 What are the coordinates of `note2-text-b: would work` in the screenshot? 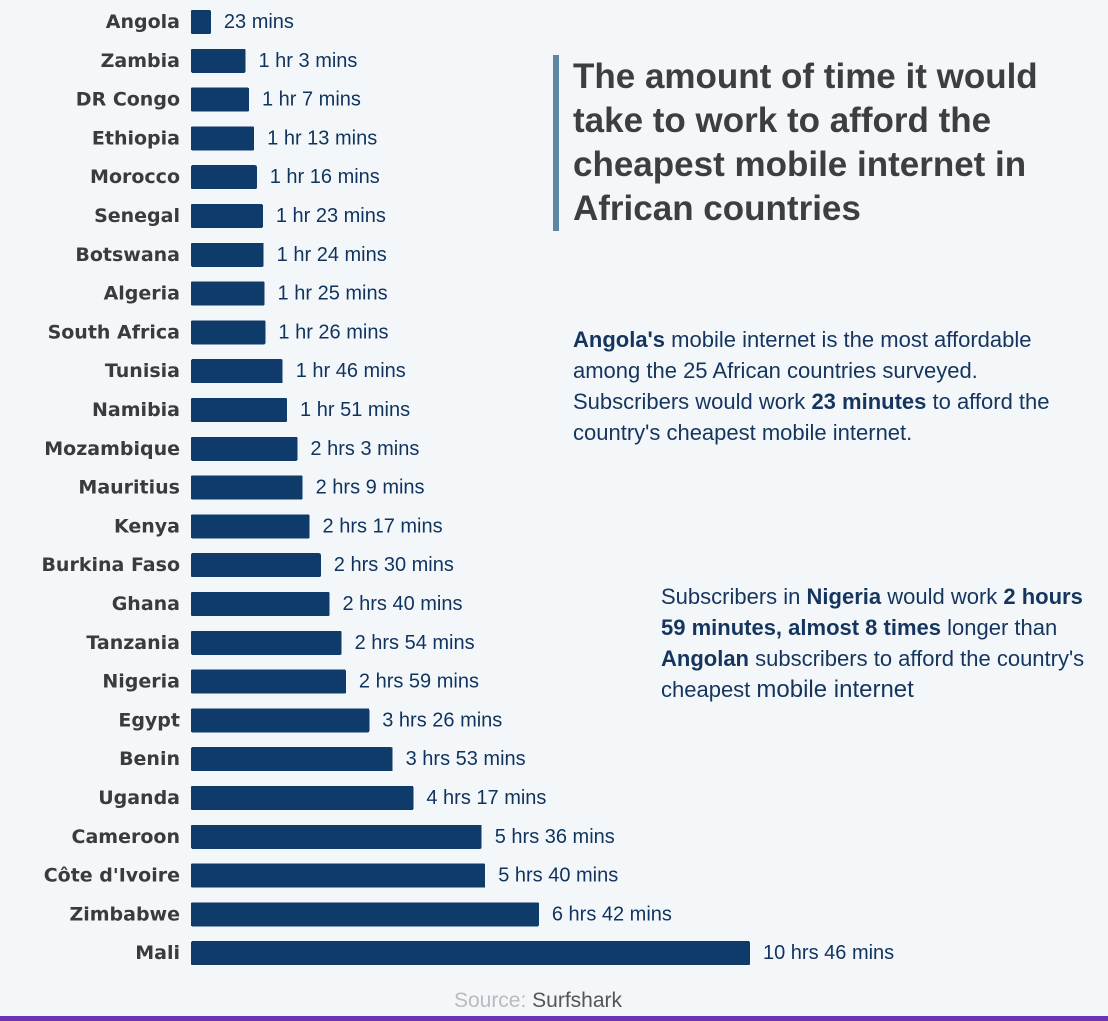 It's located at (942, 596).